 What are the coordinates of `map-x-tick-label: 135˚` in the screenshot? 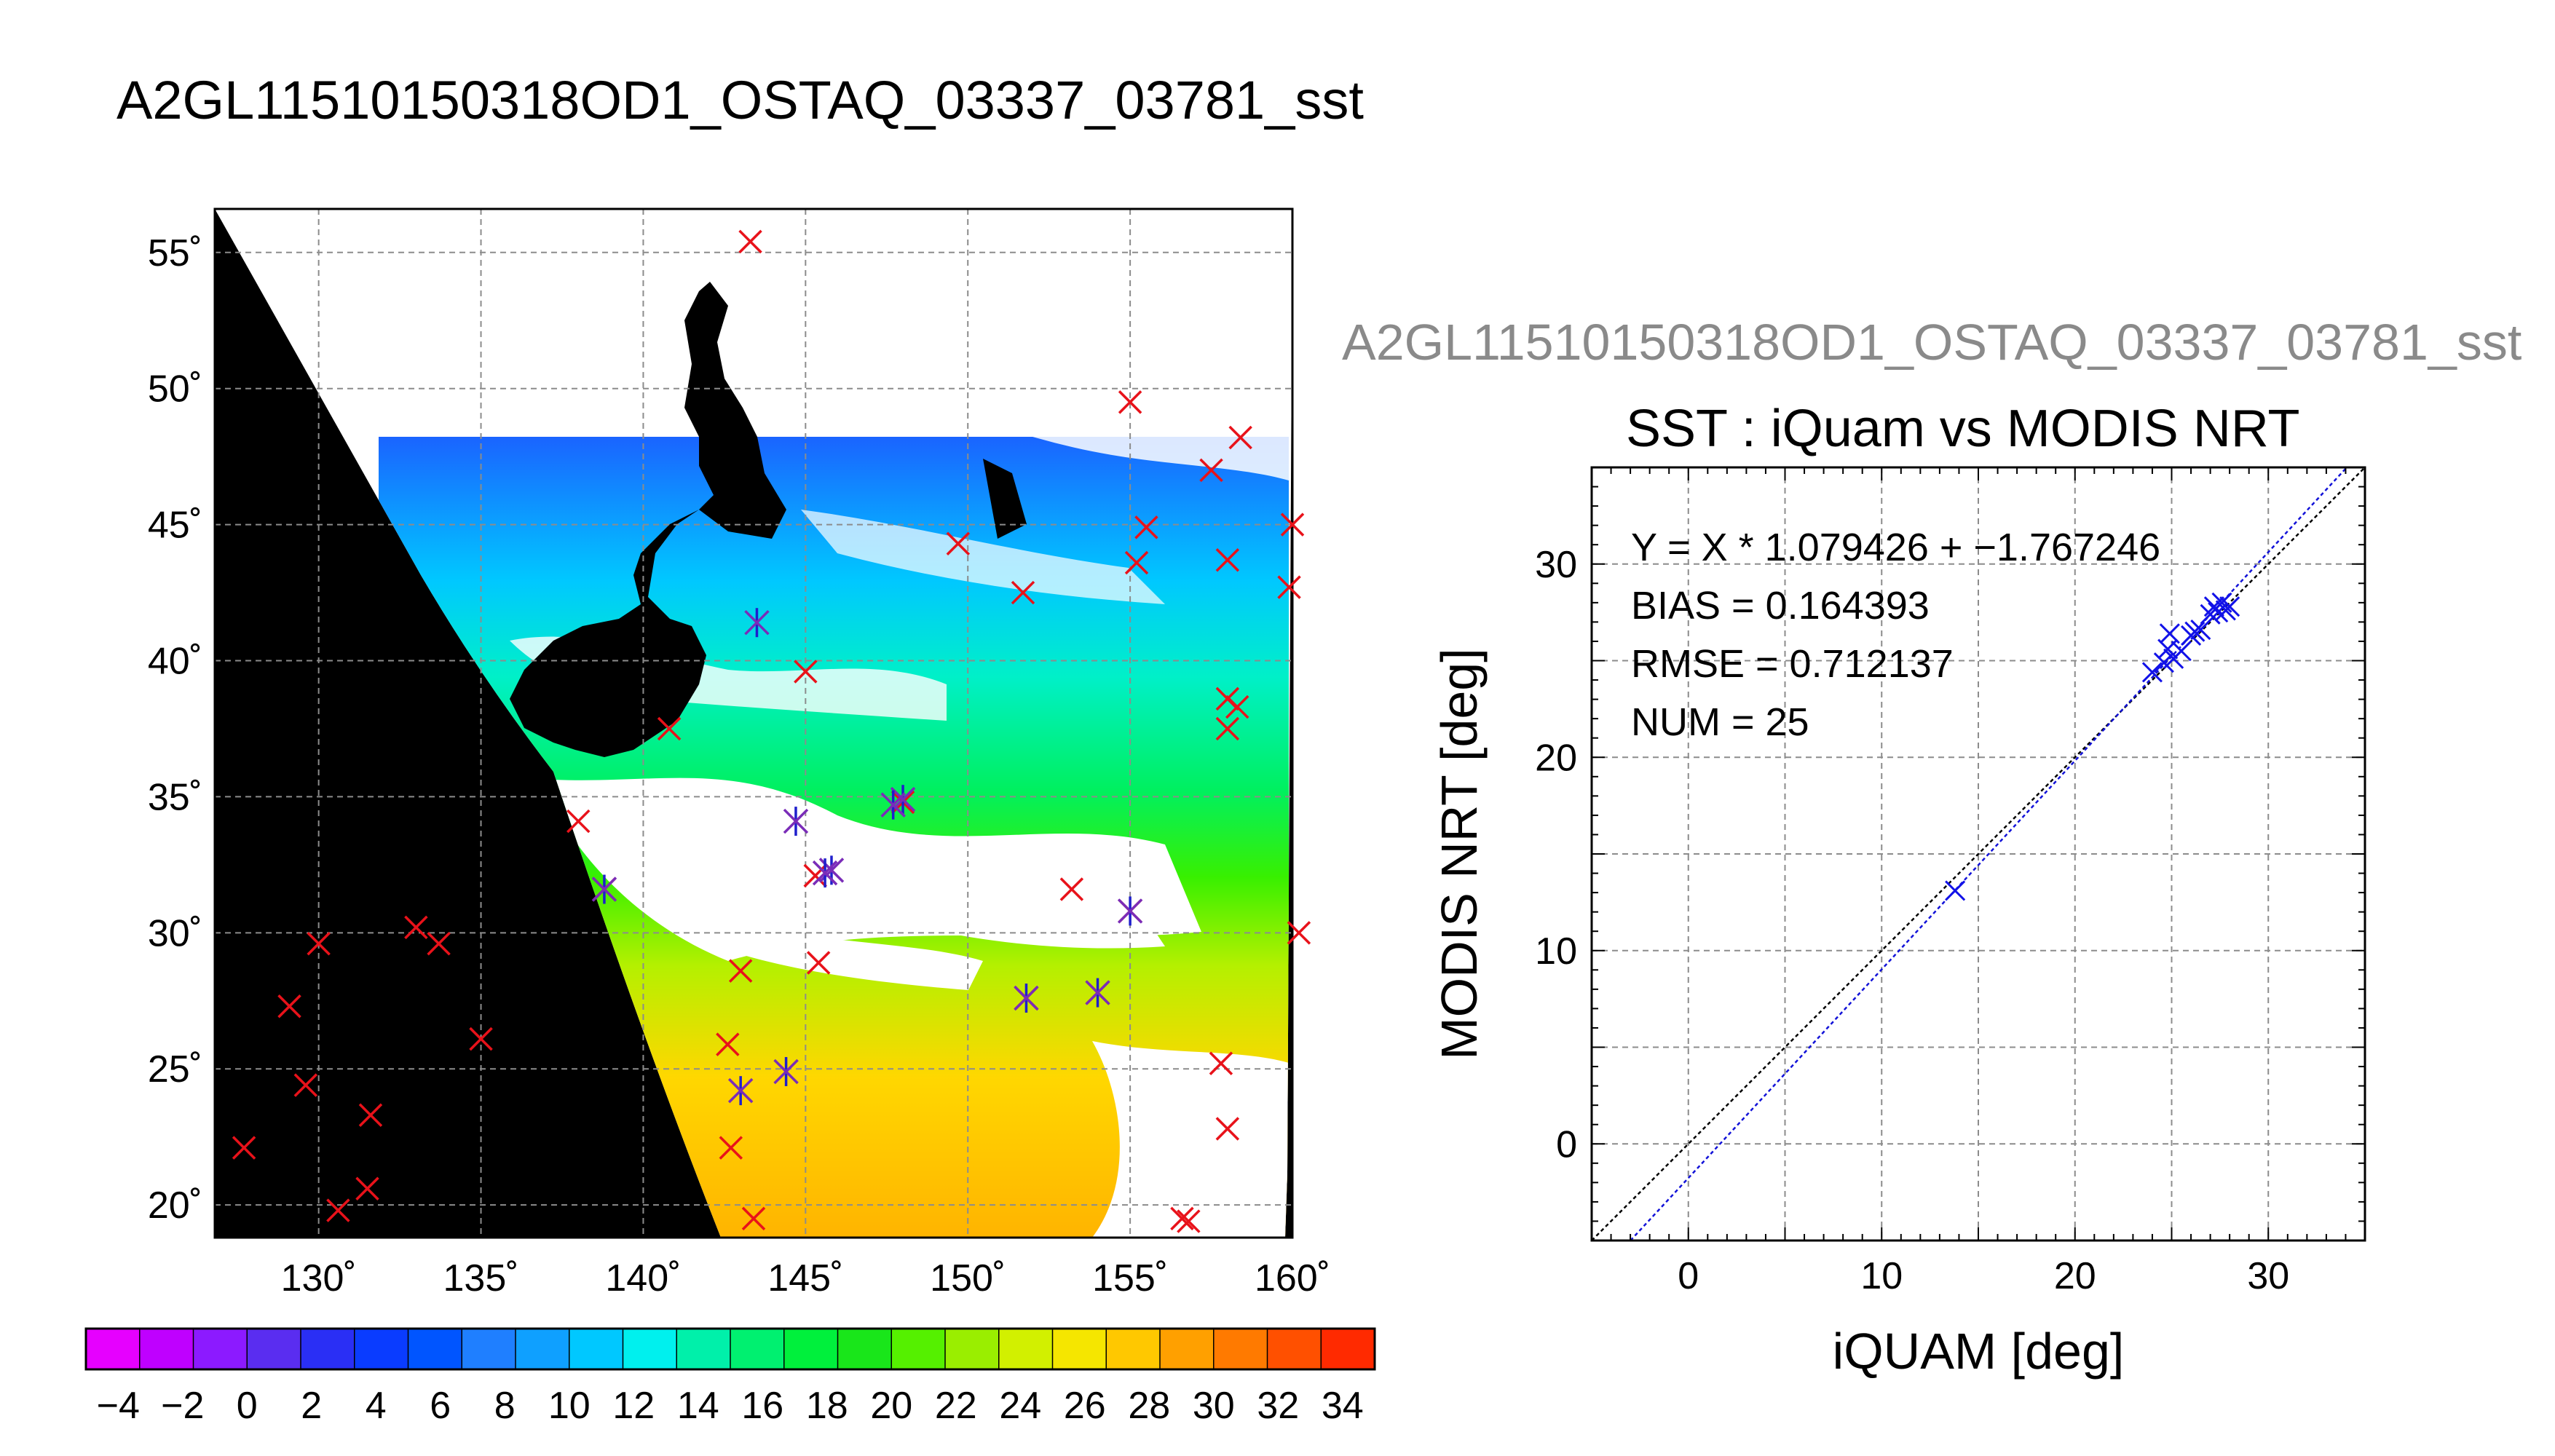 It's located at (481, 1278).